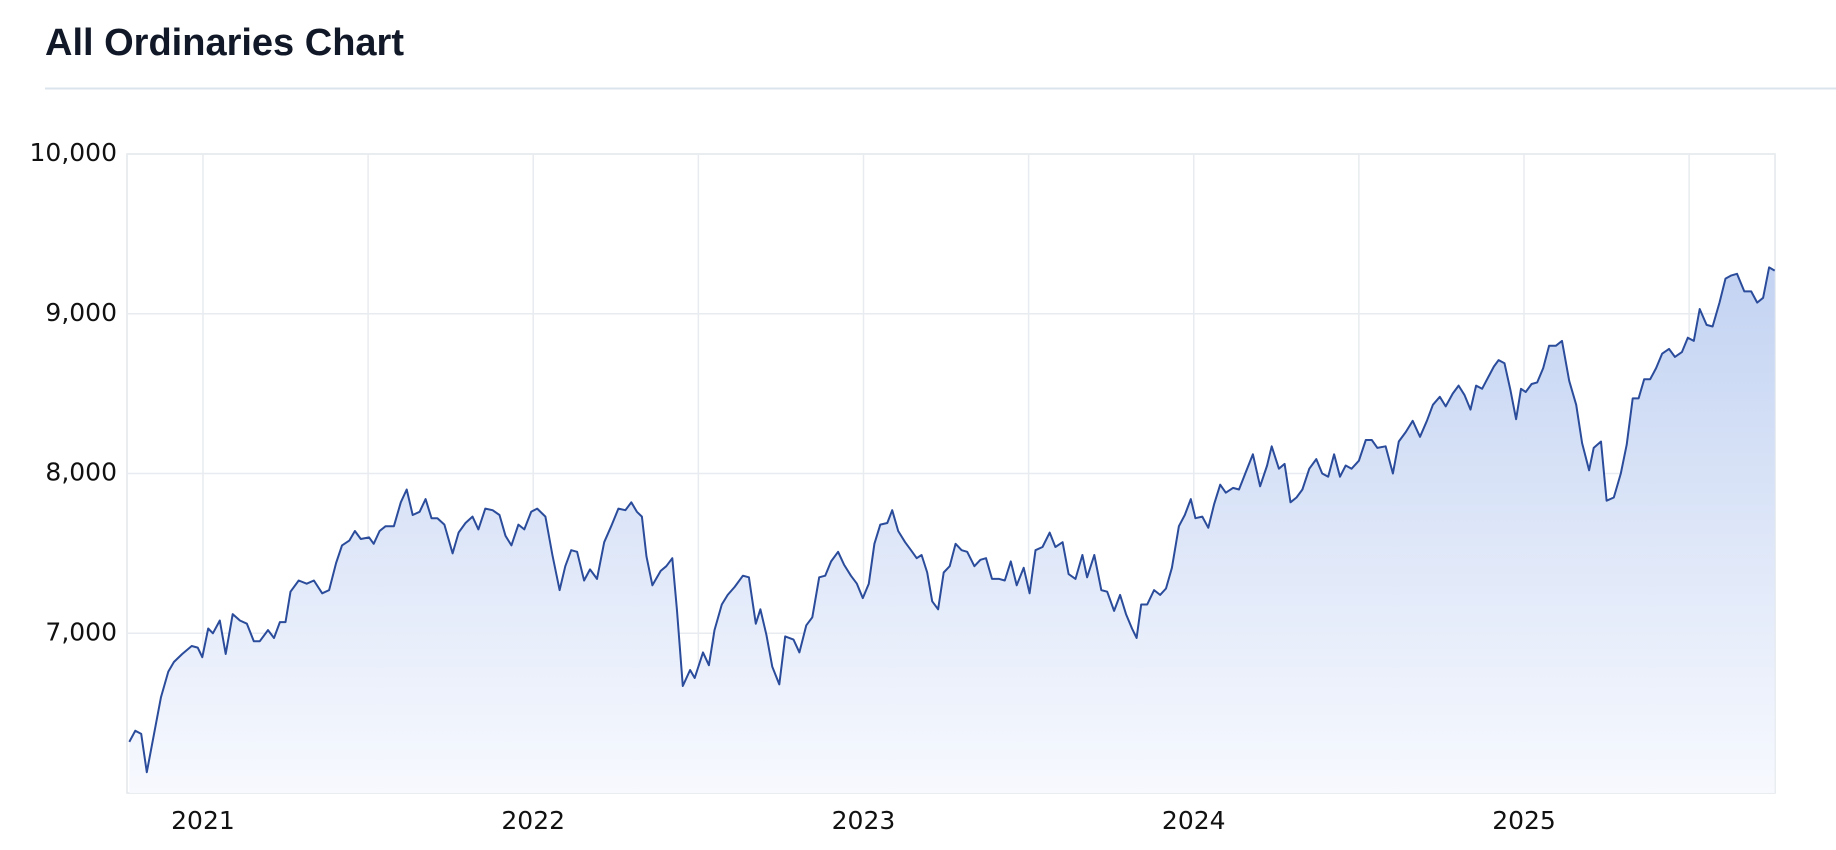 The image size is (1836, 850). What do you see at coordinates (203, 820) in the screenshot?
I see `x-tick-label: 2021` at bounding box center [203, 820].